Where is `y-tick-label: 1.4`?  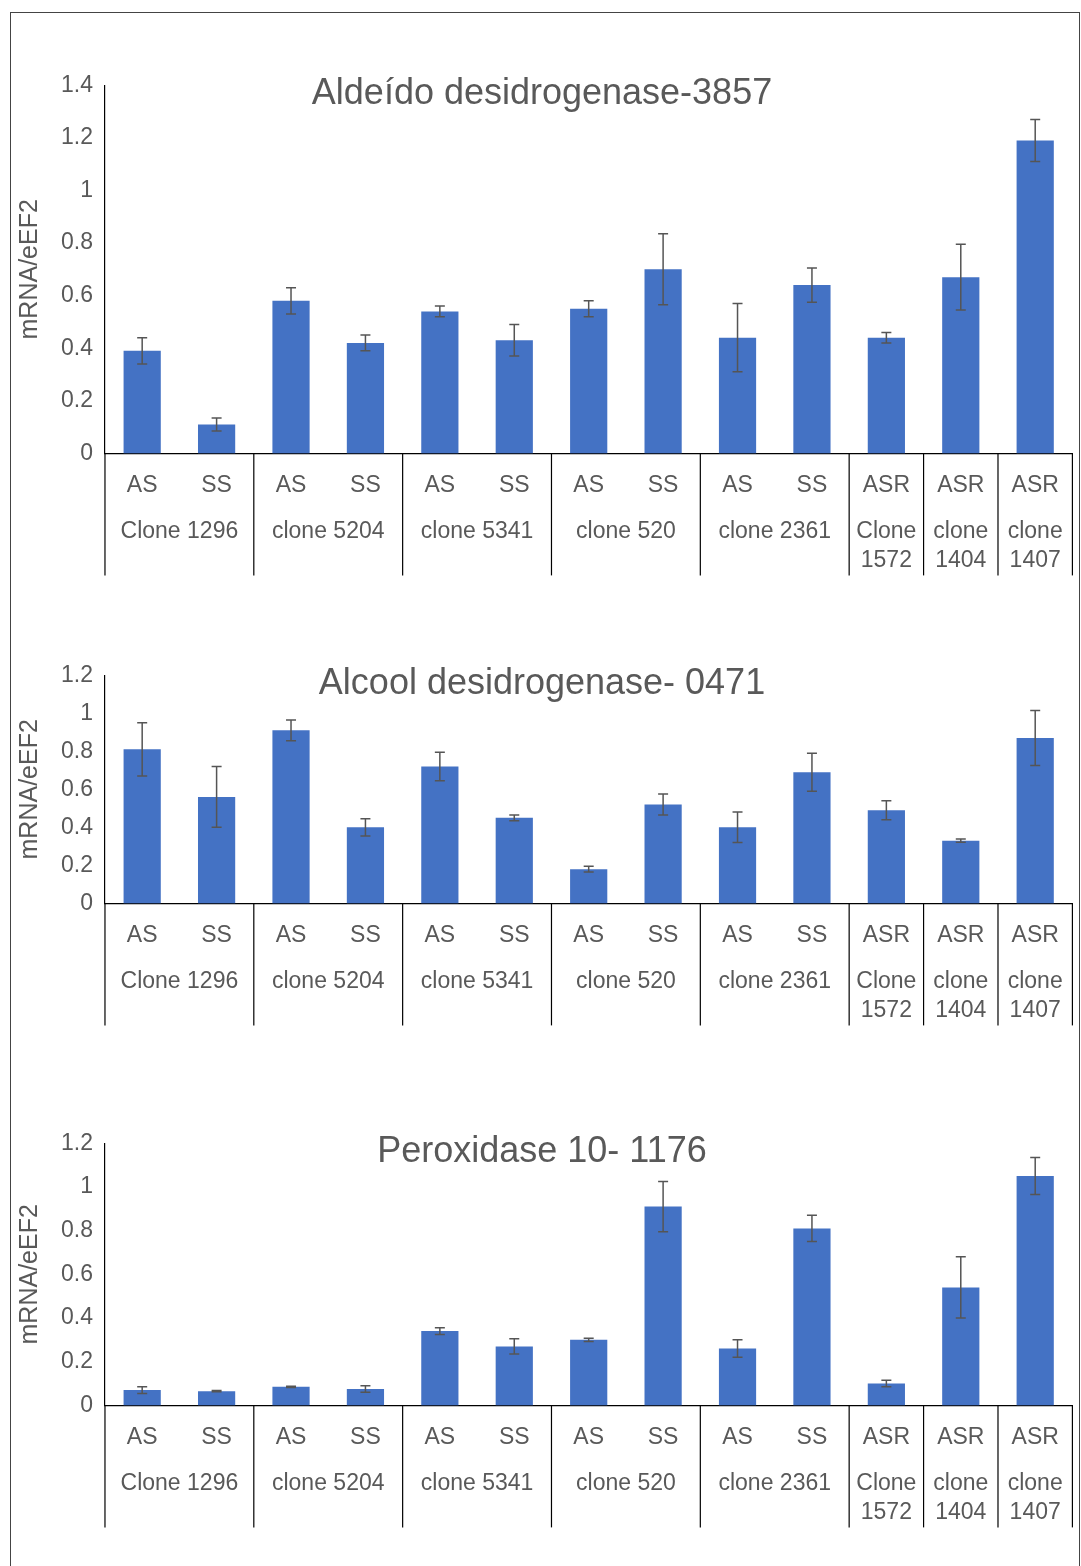
y-tick-label: 1.4 is located at coordinates (77, 83).